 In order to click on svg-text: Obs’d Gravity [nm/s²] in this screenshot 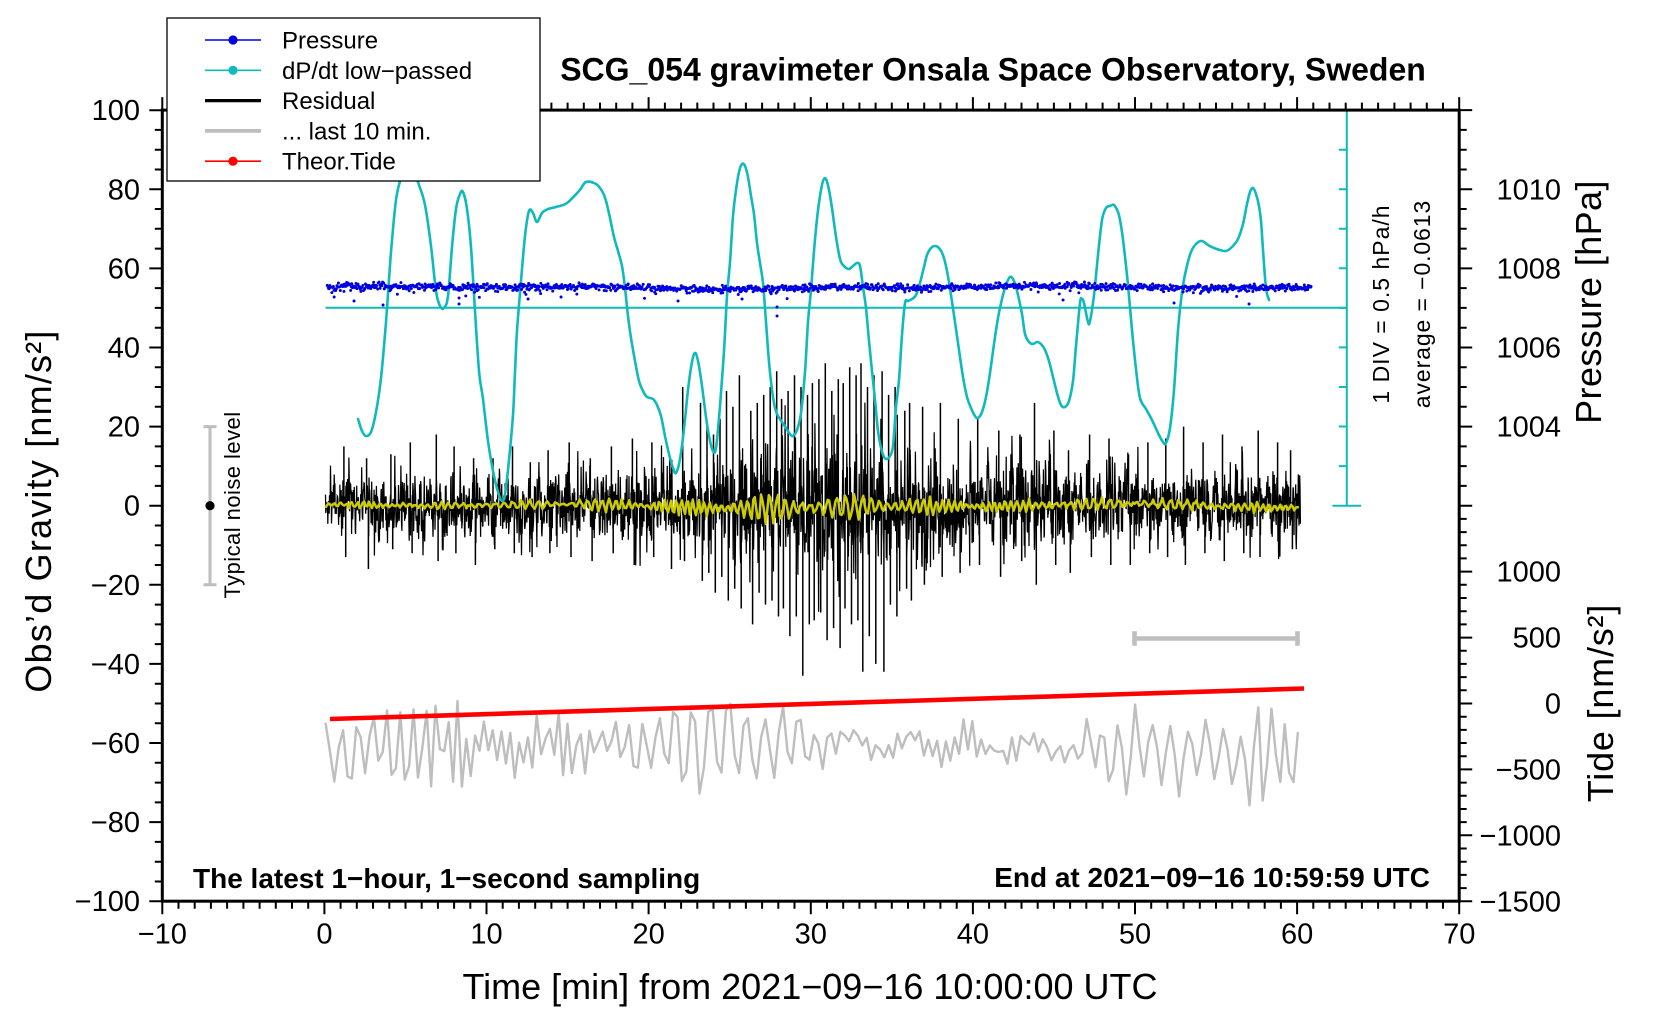, I will do `click(38, 510)`.